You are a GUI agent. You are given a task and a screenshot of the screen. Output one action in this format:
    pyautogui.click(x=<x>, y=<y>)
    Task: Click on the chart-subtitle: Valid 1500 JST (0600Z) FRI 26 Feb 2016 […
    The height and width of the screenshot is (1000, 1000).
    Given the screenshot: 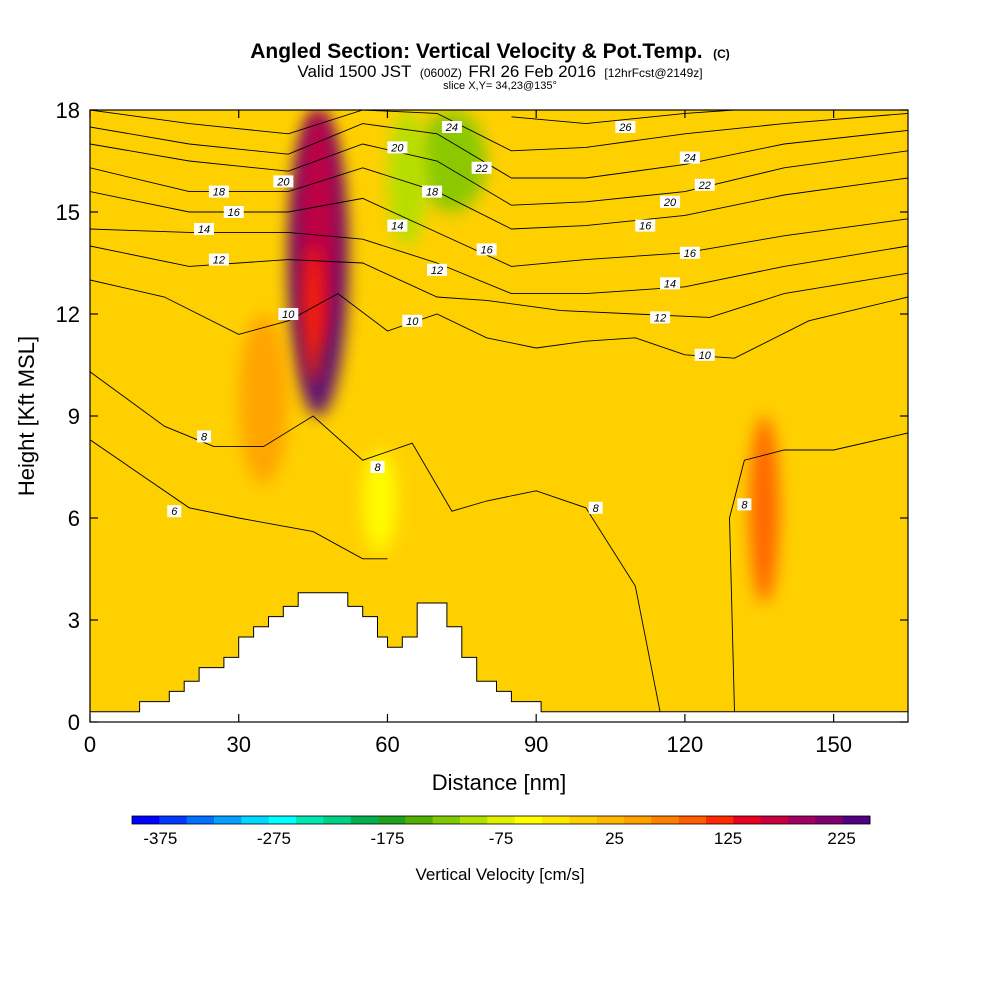 What is the action you would take?
    pyautogui.click(x=499, y=71)
    